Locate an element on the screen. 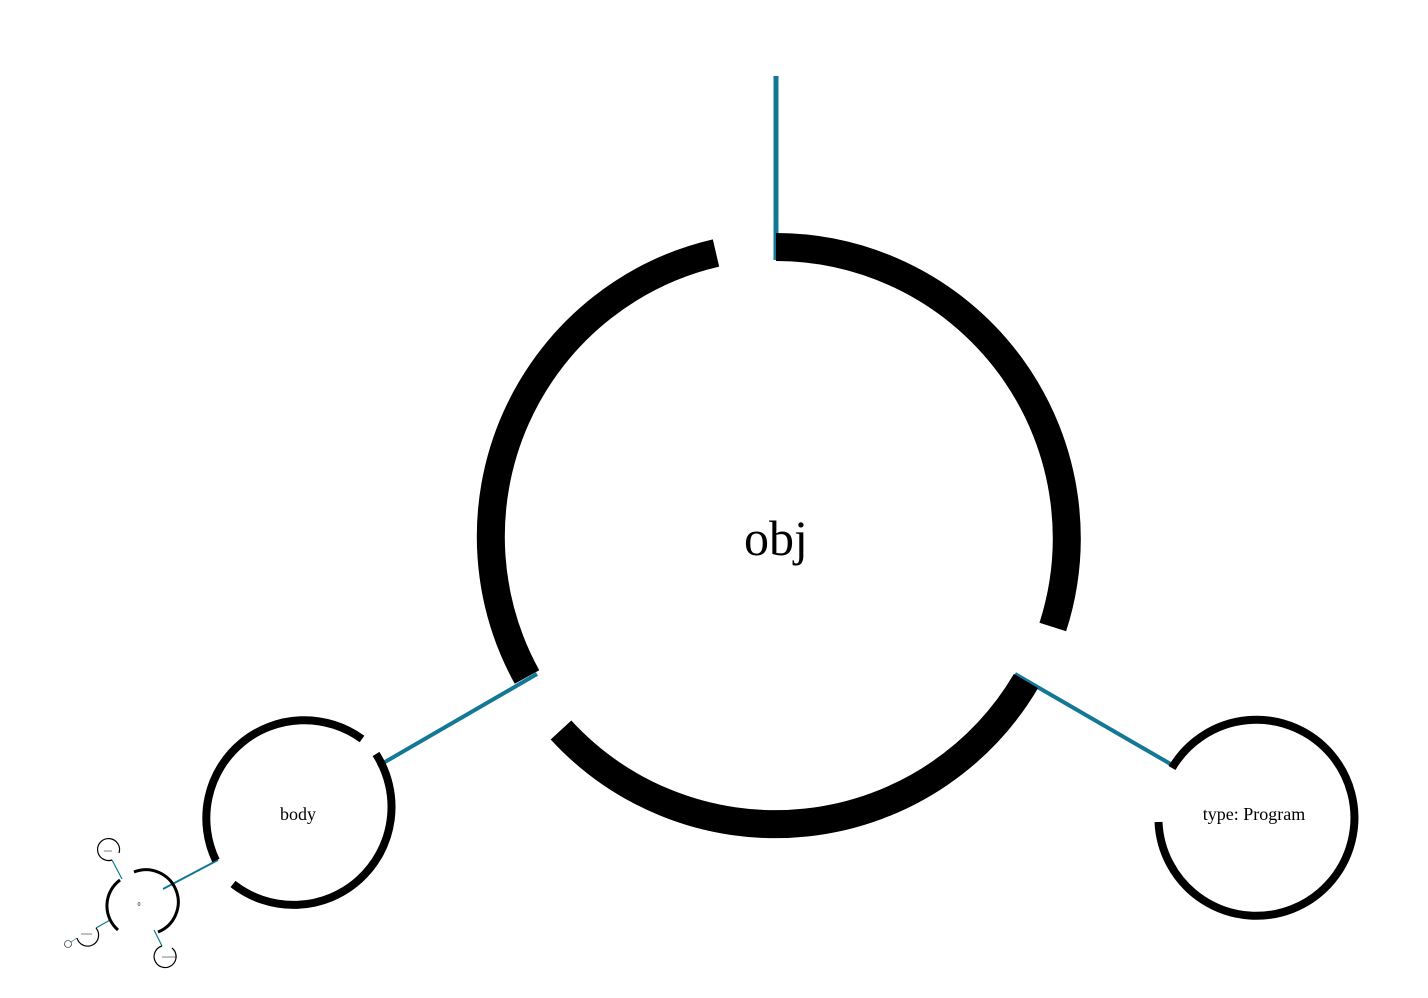  node-type: type: Program is located at coordinates (1256, 817).